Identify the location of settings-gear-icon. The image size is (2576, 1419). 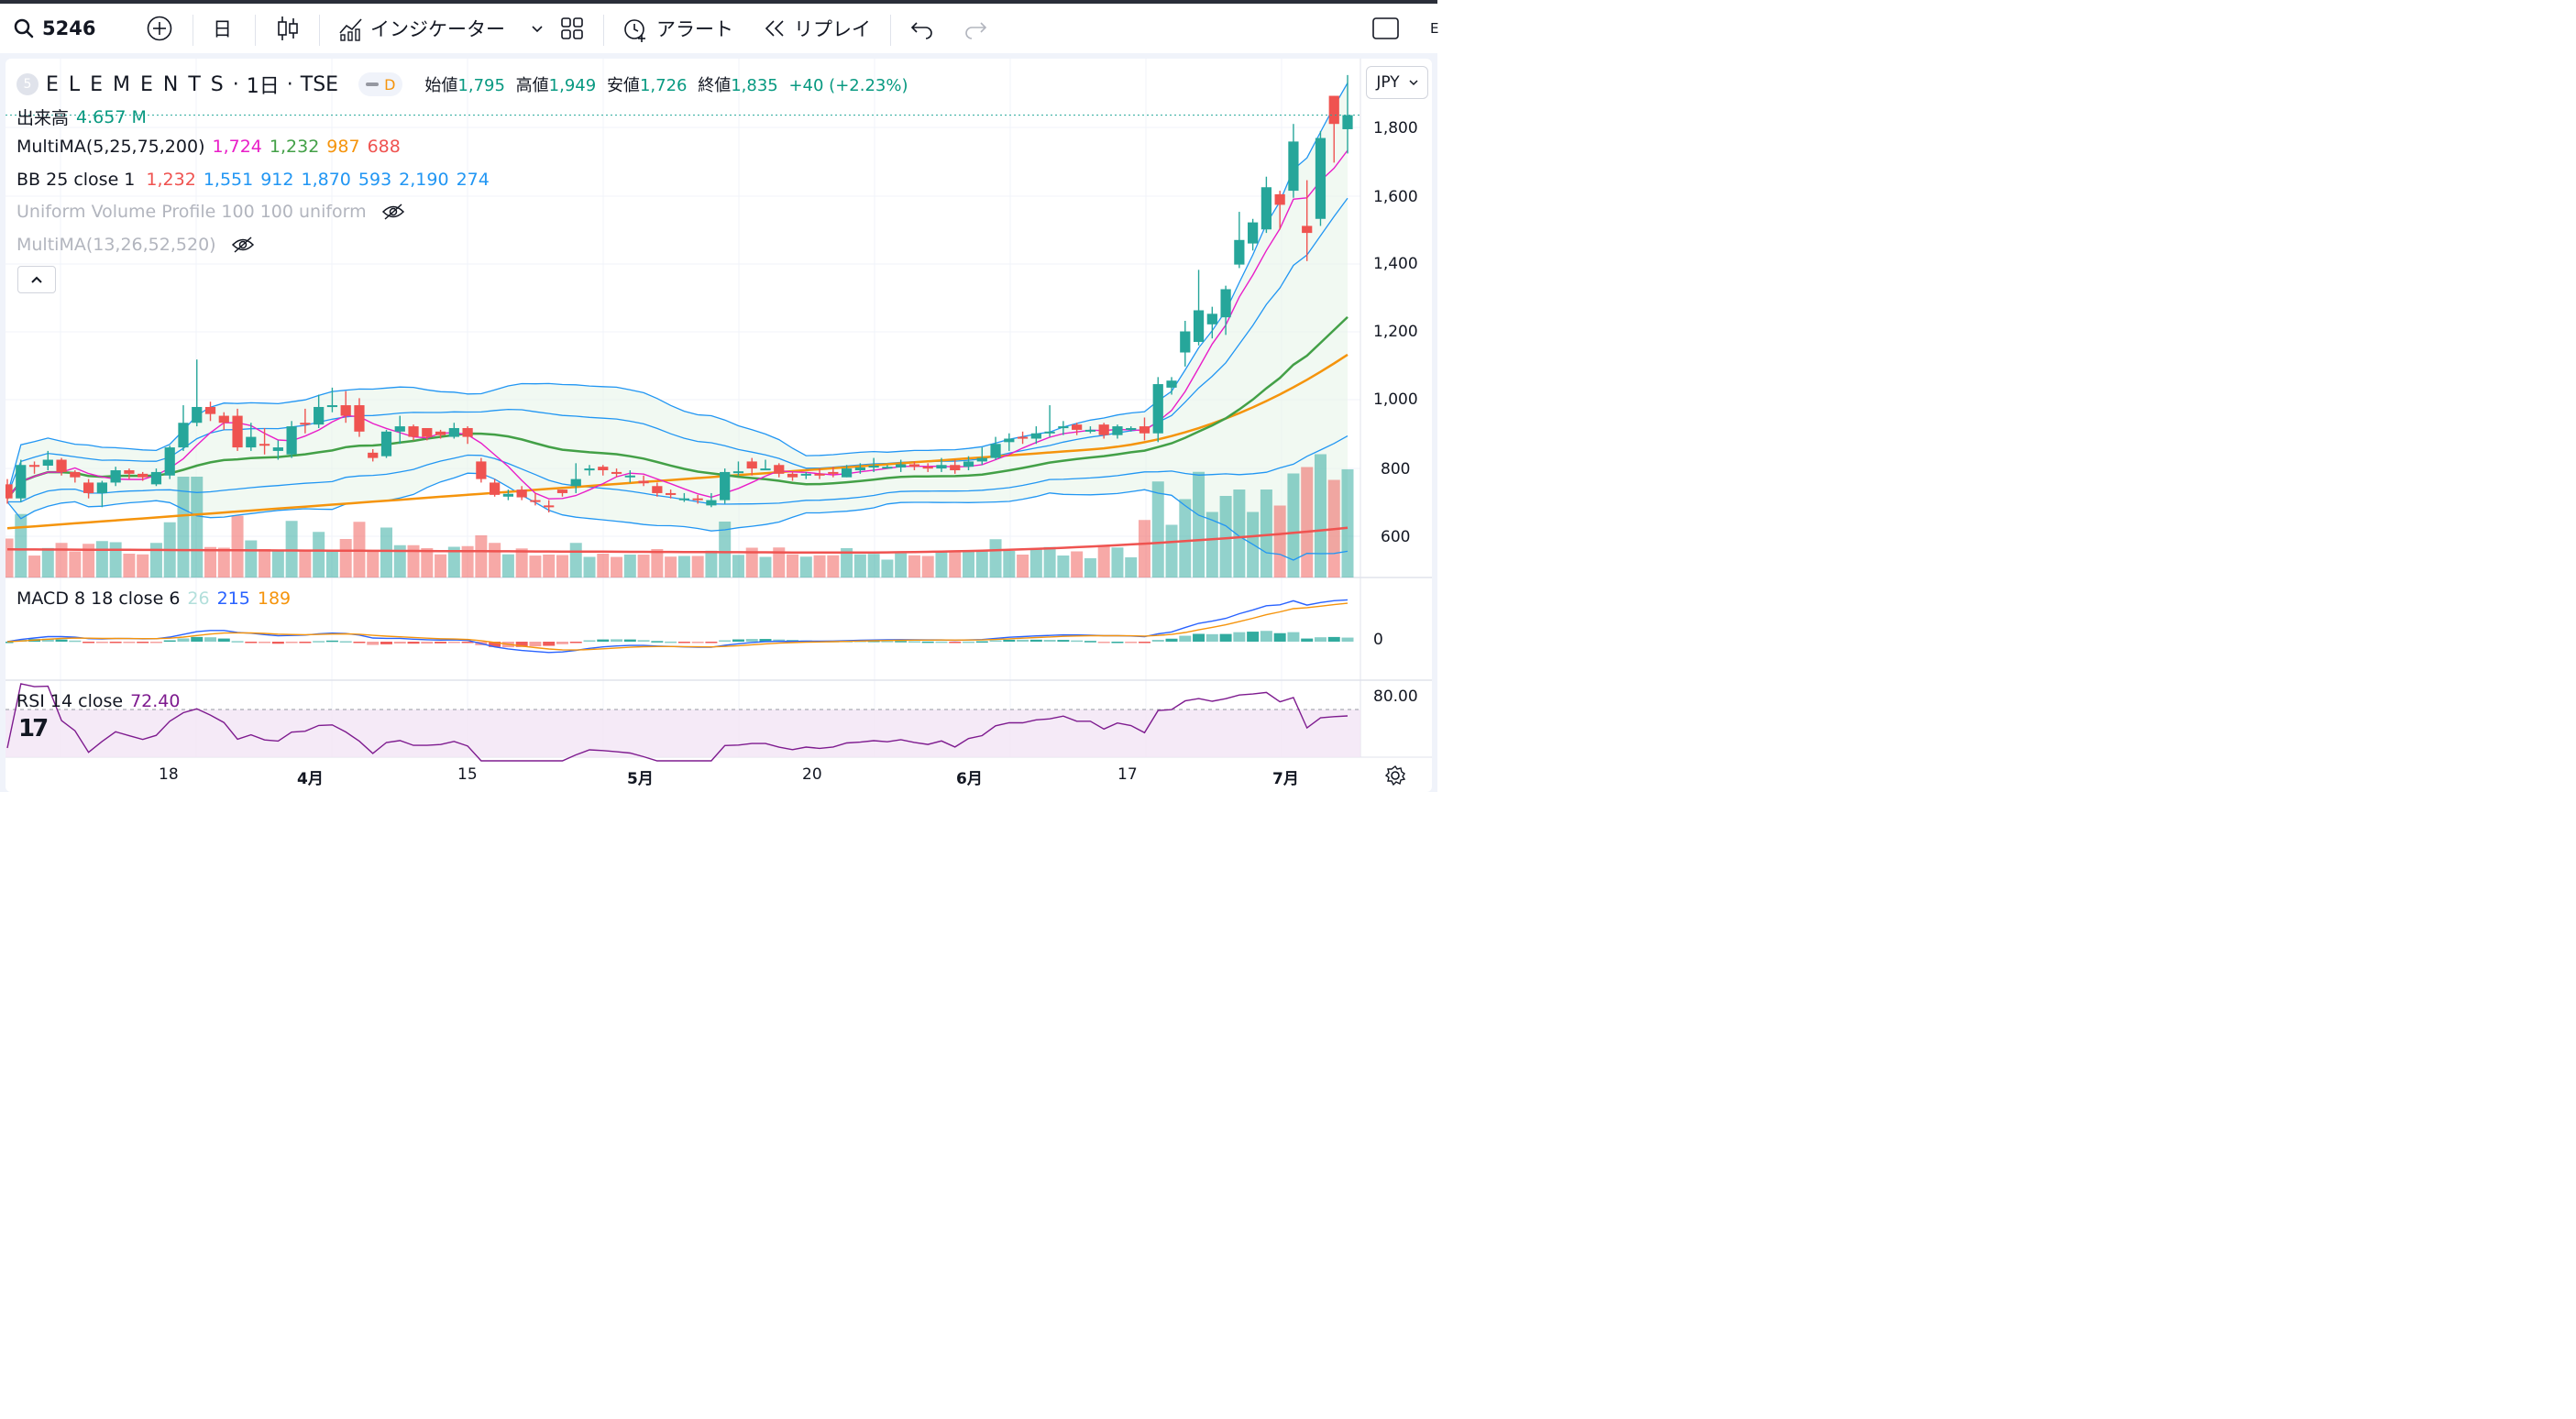
(1395, 775).